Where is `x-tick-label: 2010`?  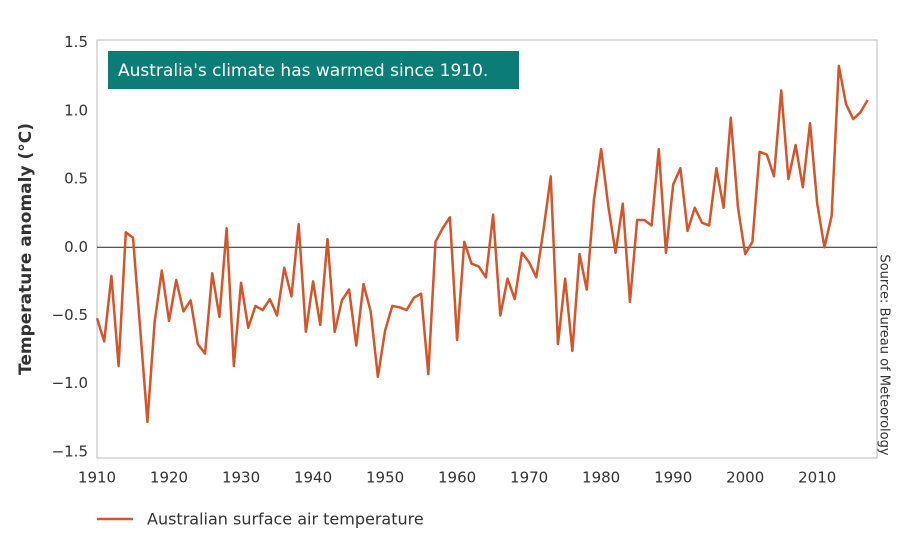
x-tick-label: 2010 is located at coordinates (817, 478).